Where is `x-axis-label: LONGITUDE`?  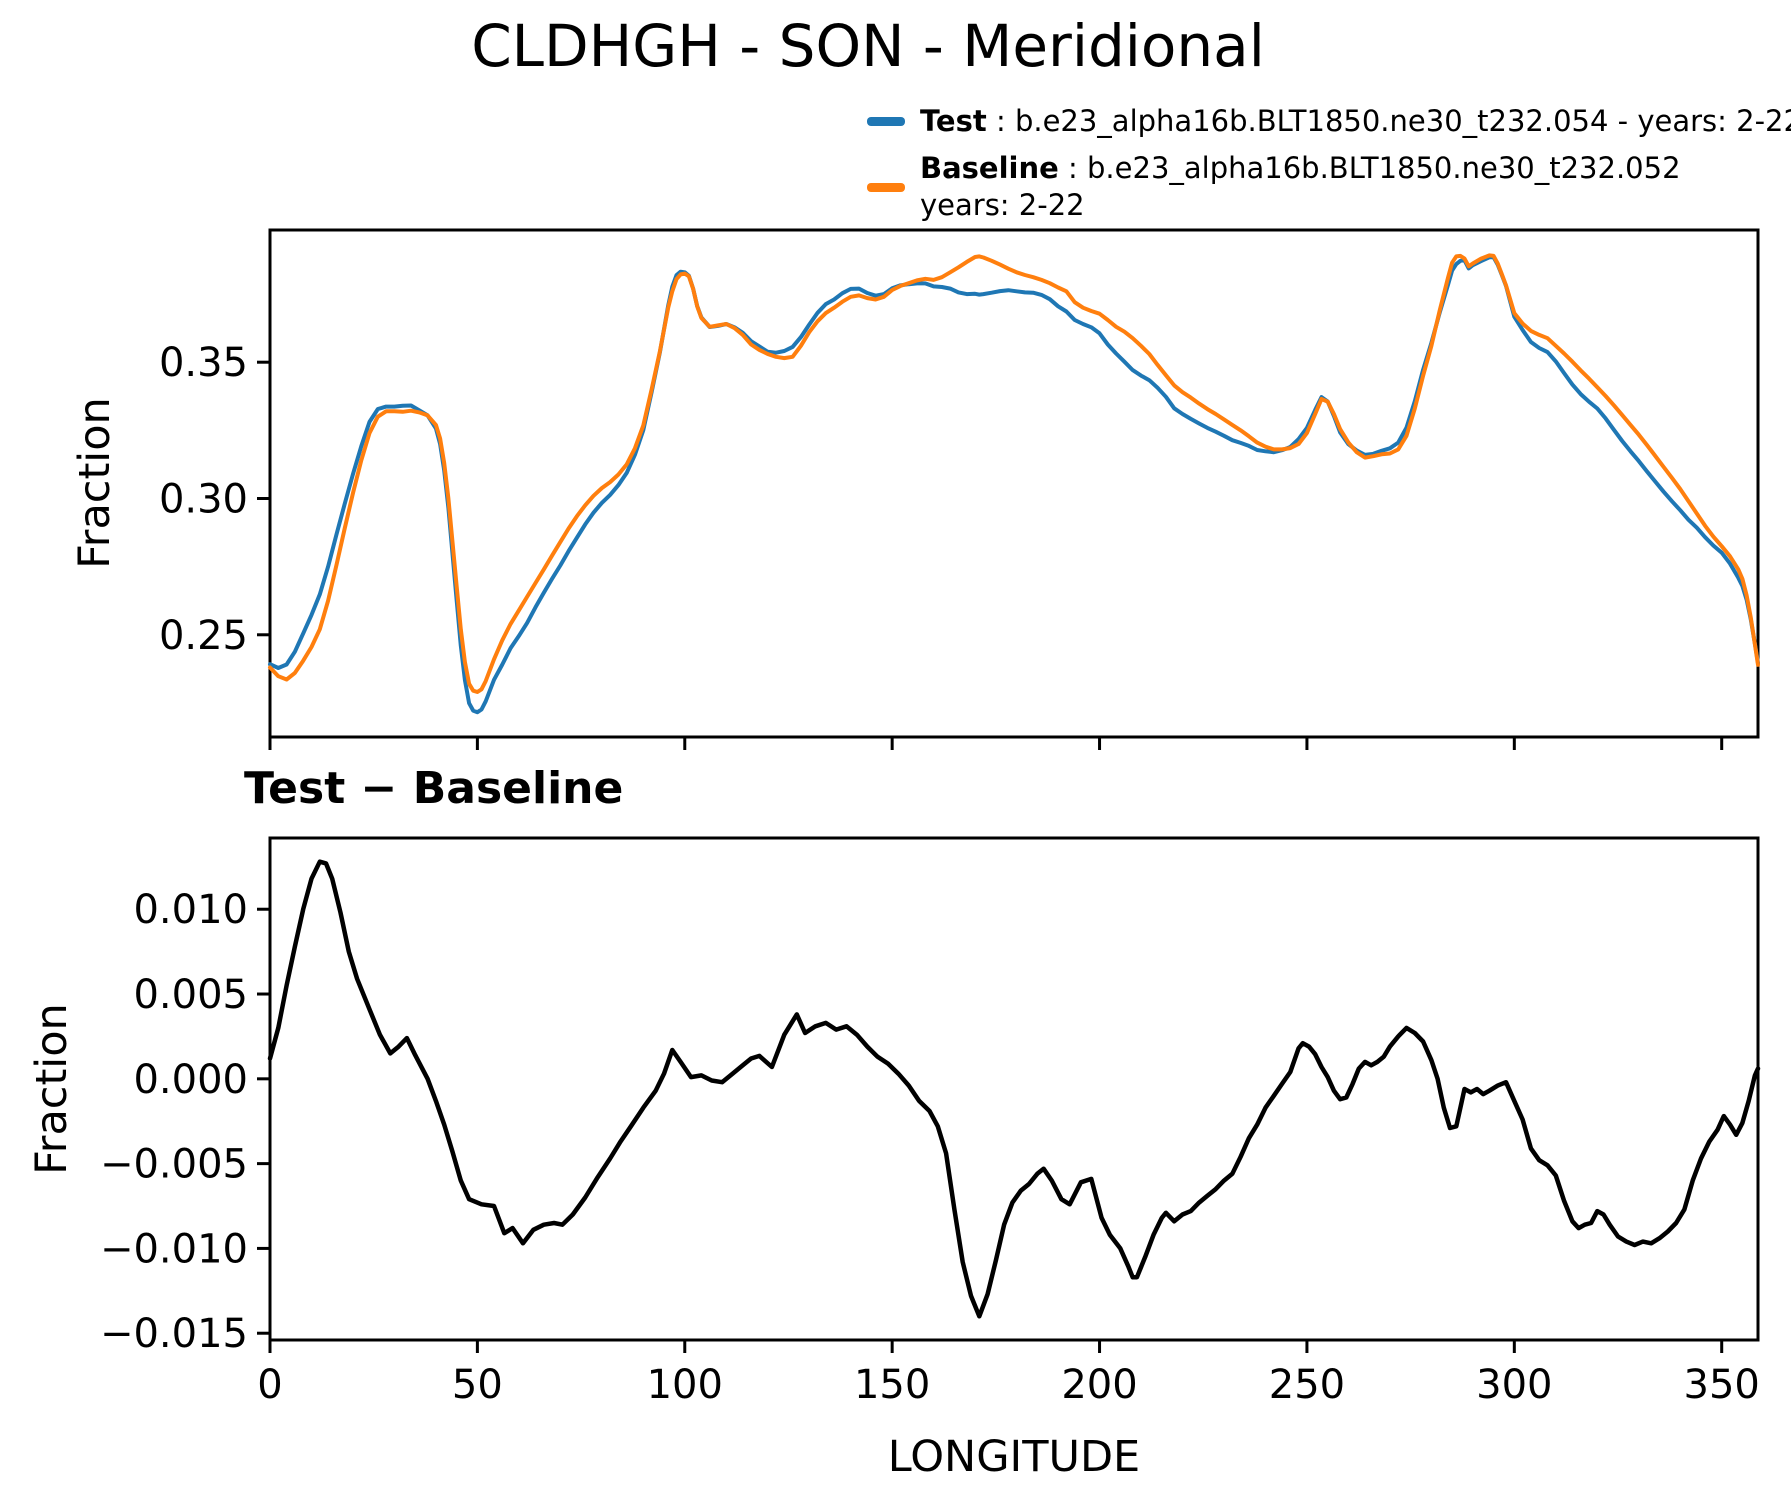 x-axis-label: LONGITUDE is located at coordinates (1014, 1457).